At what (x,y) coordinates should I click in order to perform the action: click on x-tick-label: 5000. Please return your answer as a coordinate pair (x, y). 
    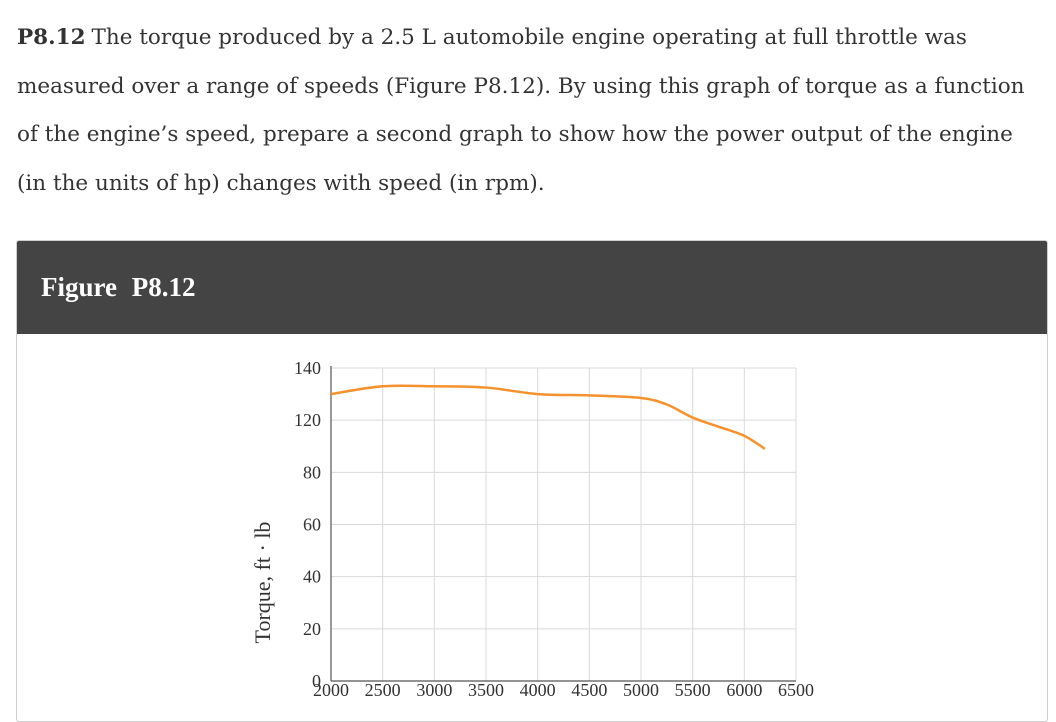
    Looking at the image, I should click on (641, 690).